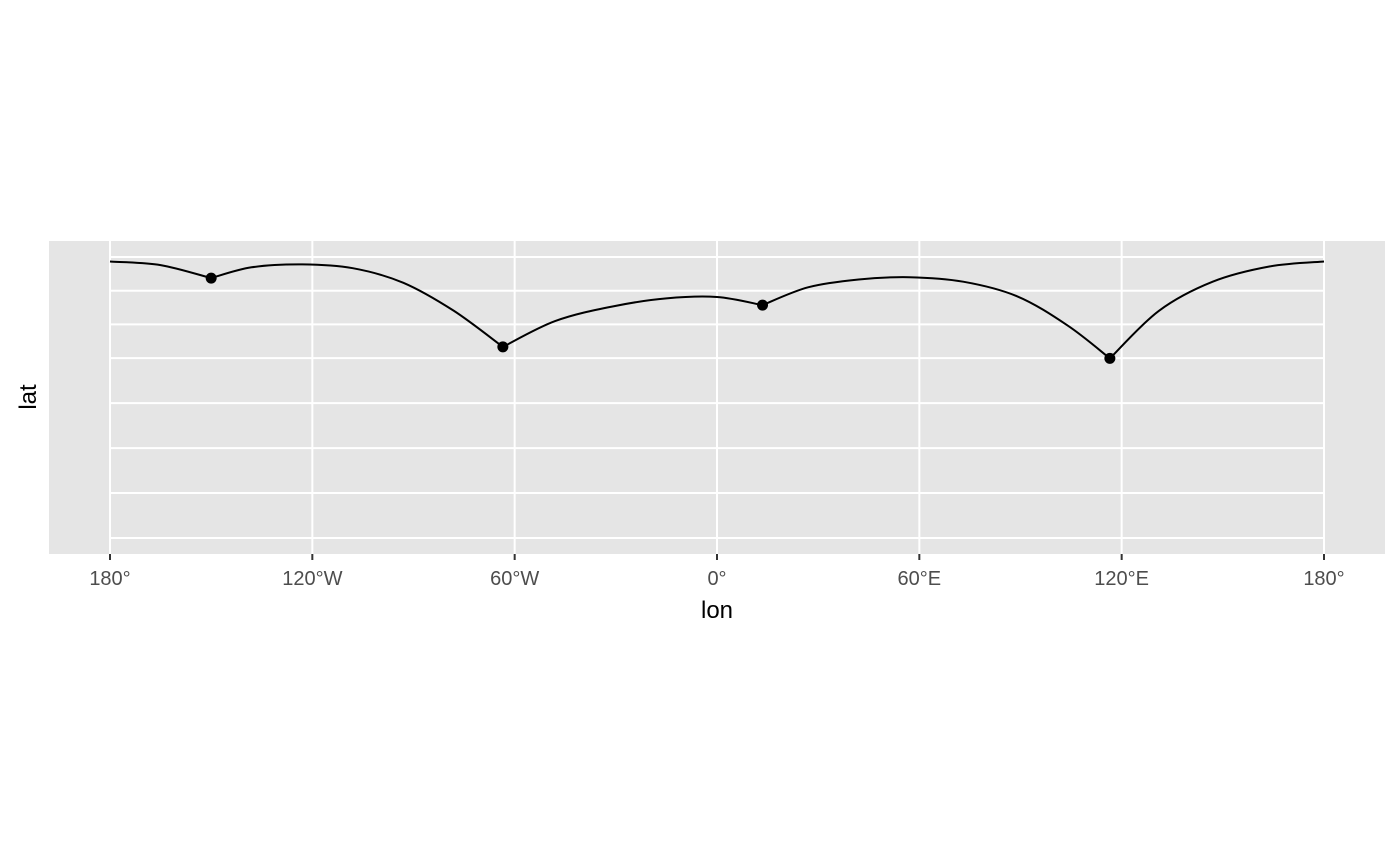 The image size is (1400, 866). Describe the element at coordinates (717, 610) in the screenshot. I see `x-axis-title: lon` at that location.